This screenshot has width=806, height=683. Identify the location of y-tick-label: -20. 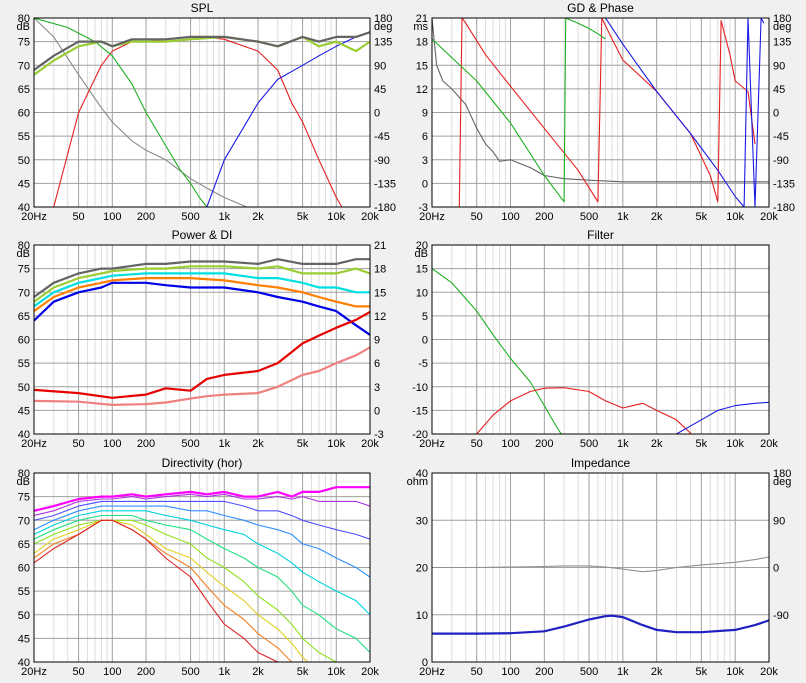
(420, 435).